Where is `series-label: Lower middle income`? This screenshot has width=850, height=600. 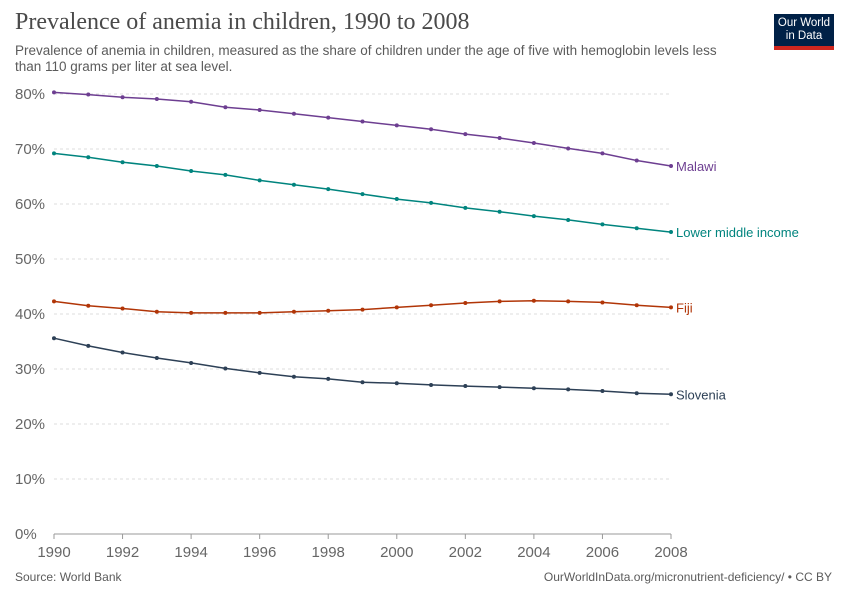 series-label: Lower middle income is located at coordinates (737, 232).